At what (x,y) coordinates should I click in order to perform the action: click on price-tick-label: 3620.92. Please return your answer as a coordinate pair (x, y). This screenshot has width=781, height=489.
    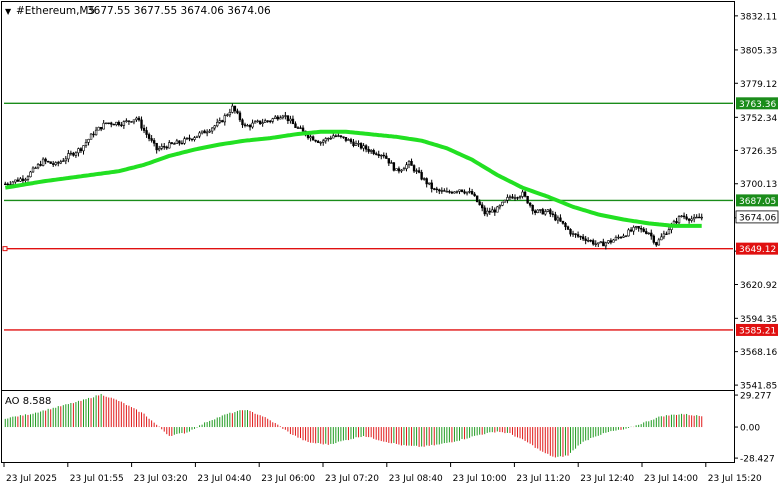
    Looking at the image, I should click on (758, 286).